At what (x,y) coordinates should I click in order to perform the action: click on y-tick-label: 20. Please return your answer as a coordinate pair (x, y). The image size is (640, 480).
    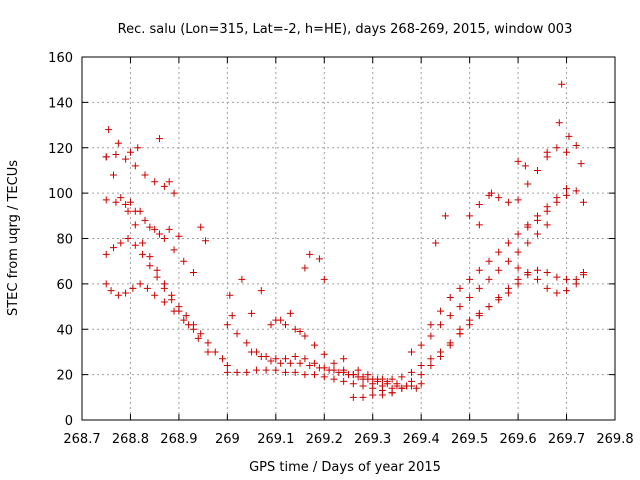
    Looking at the image, I should click on (64, 376).